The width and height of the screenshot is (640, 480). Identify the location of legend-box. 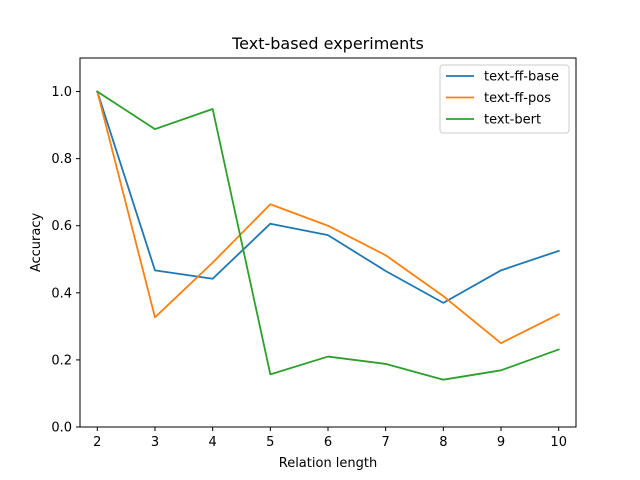
(504, 99).